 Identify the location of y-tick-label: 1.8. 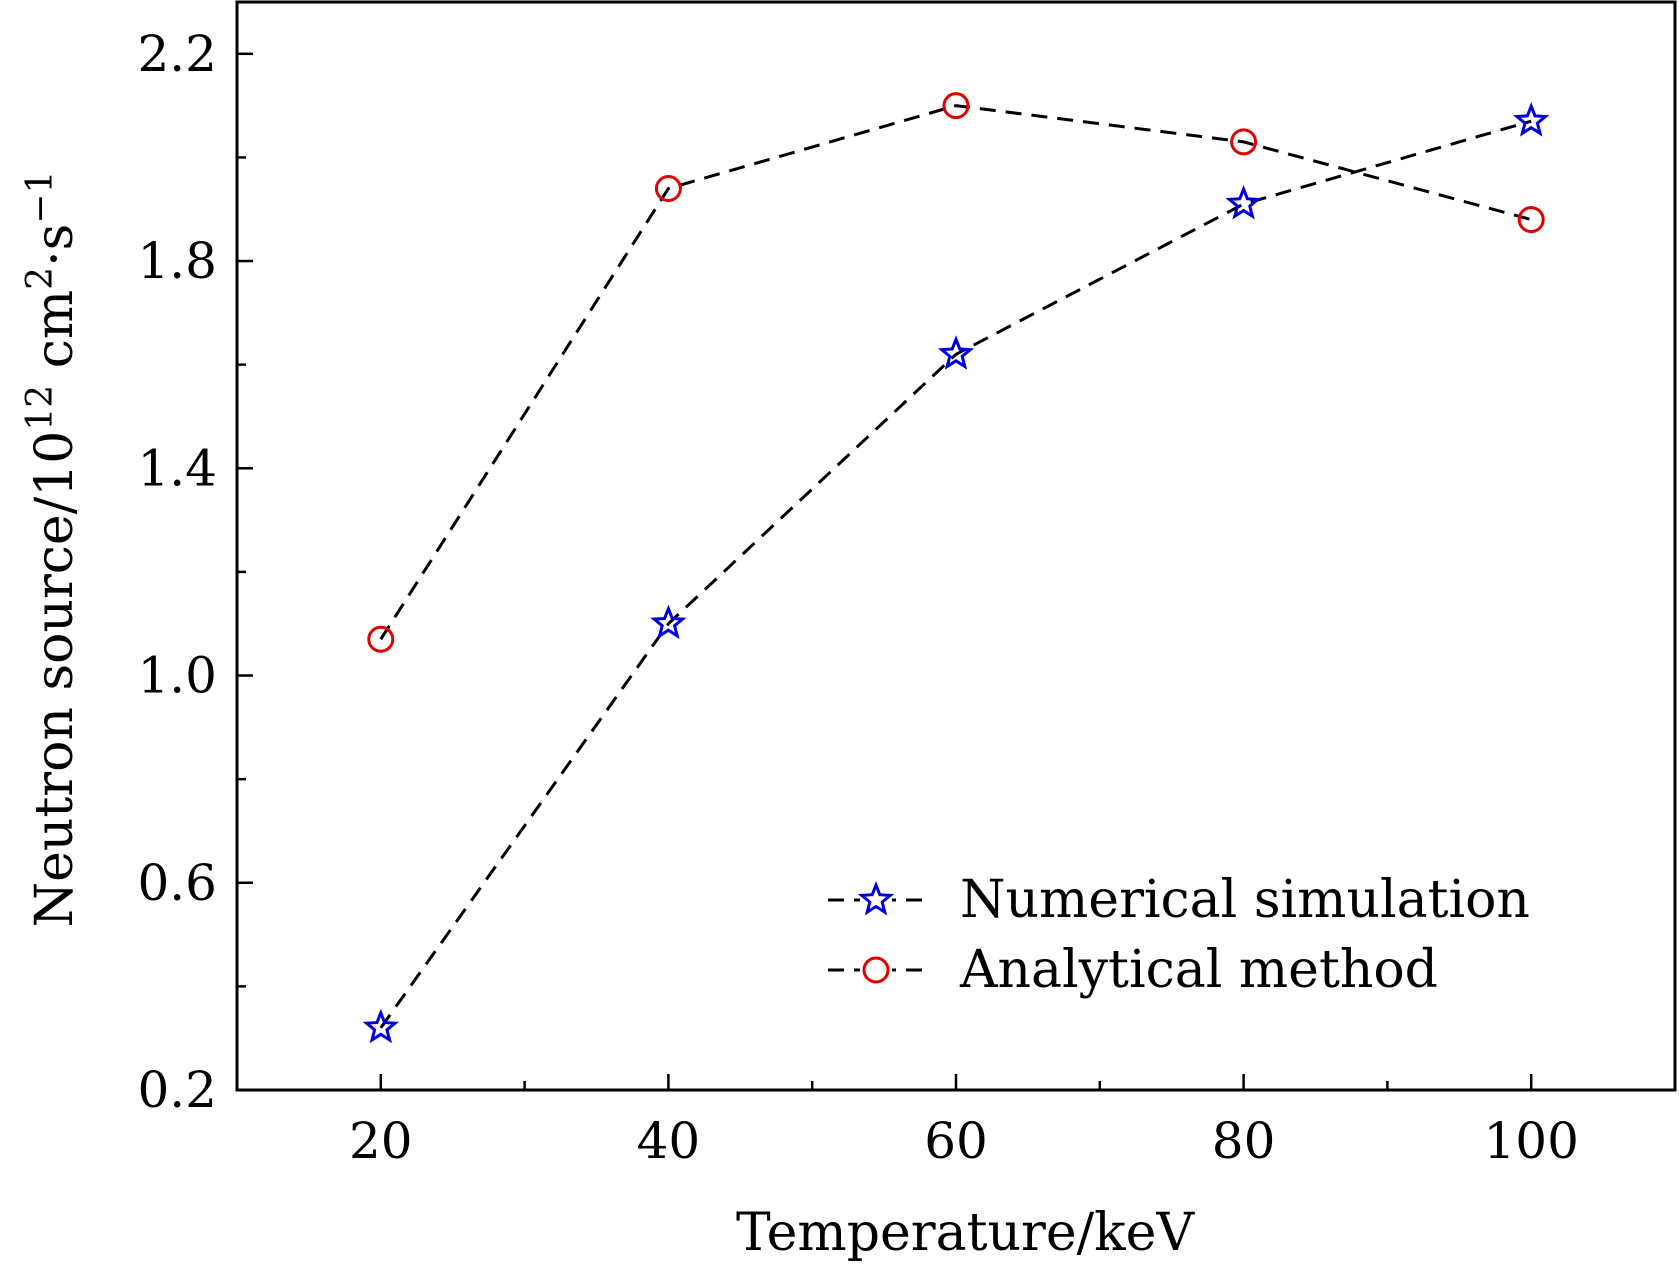
(177, 261).